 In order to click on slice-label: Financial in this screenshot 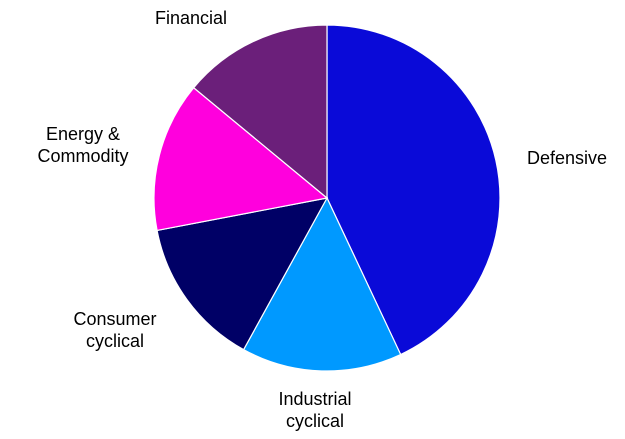, I will do `click(191, 18)`.